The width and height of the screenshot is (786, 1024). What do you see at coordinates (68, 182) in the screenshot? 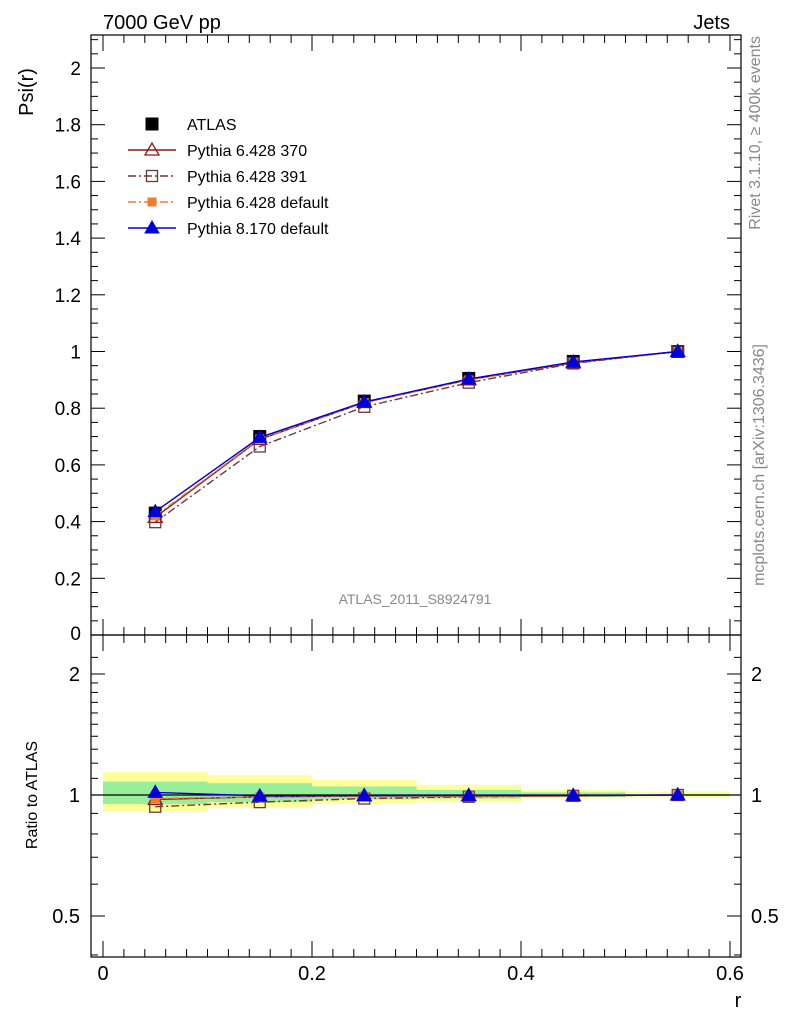
I see `main-y-tick-label: 1.6` at bounding box center [68, 182].